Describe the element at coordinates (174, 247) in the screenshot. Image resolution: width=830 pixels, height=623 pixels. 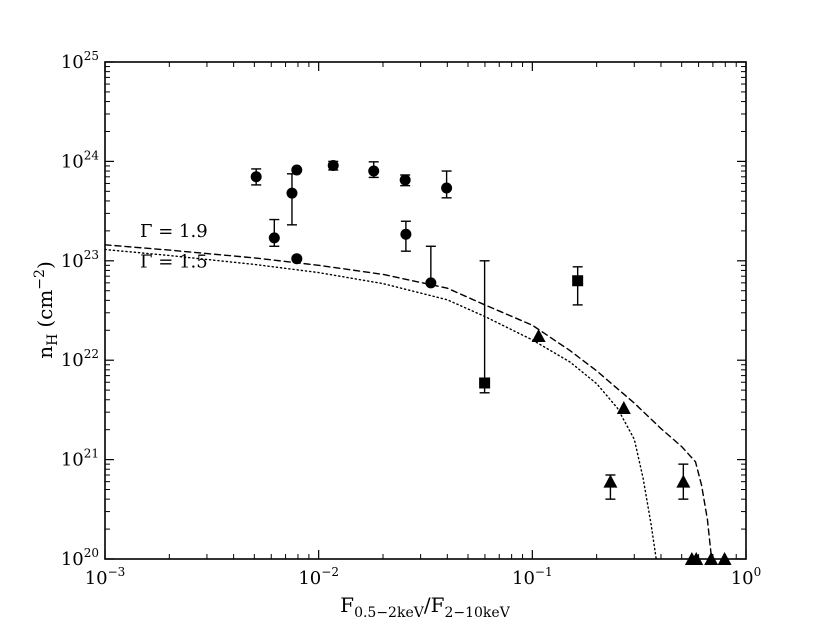
I see `curve-labels: Γ = 1.9 Γ = 1.5` at that location.